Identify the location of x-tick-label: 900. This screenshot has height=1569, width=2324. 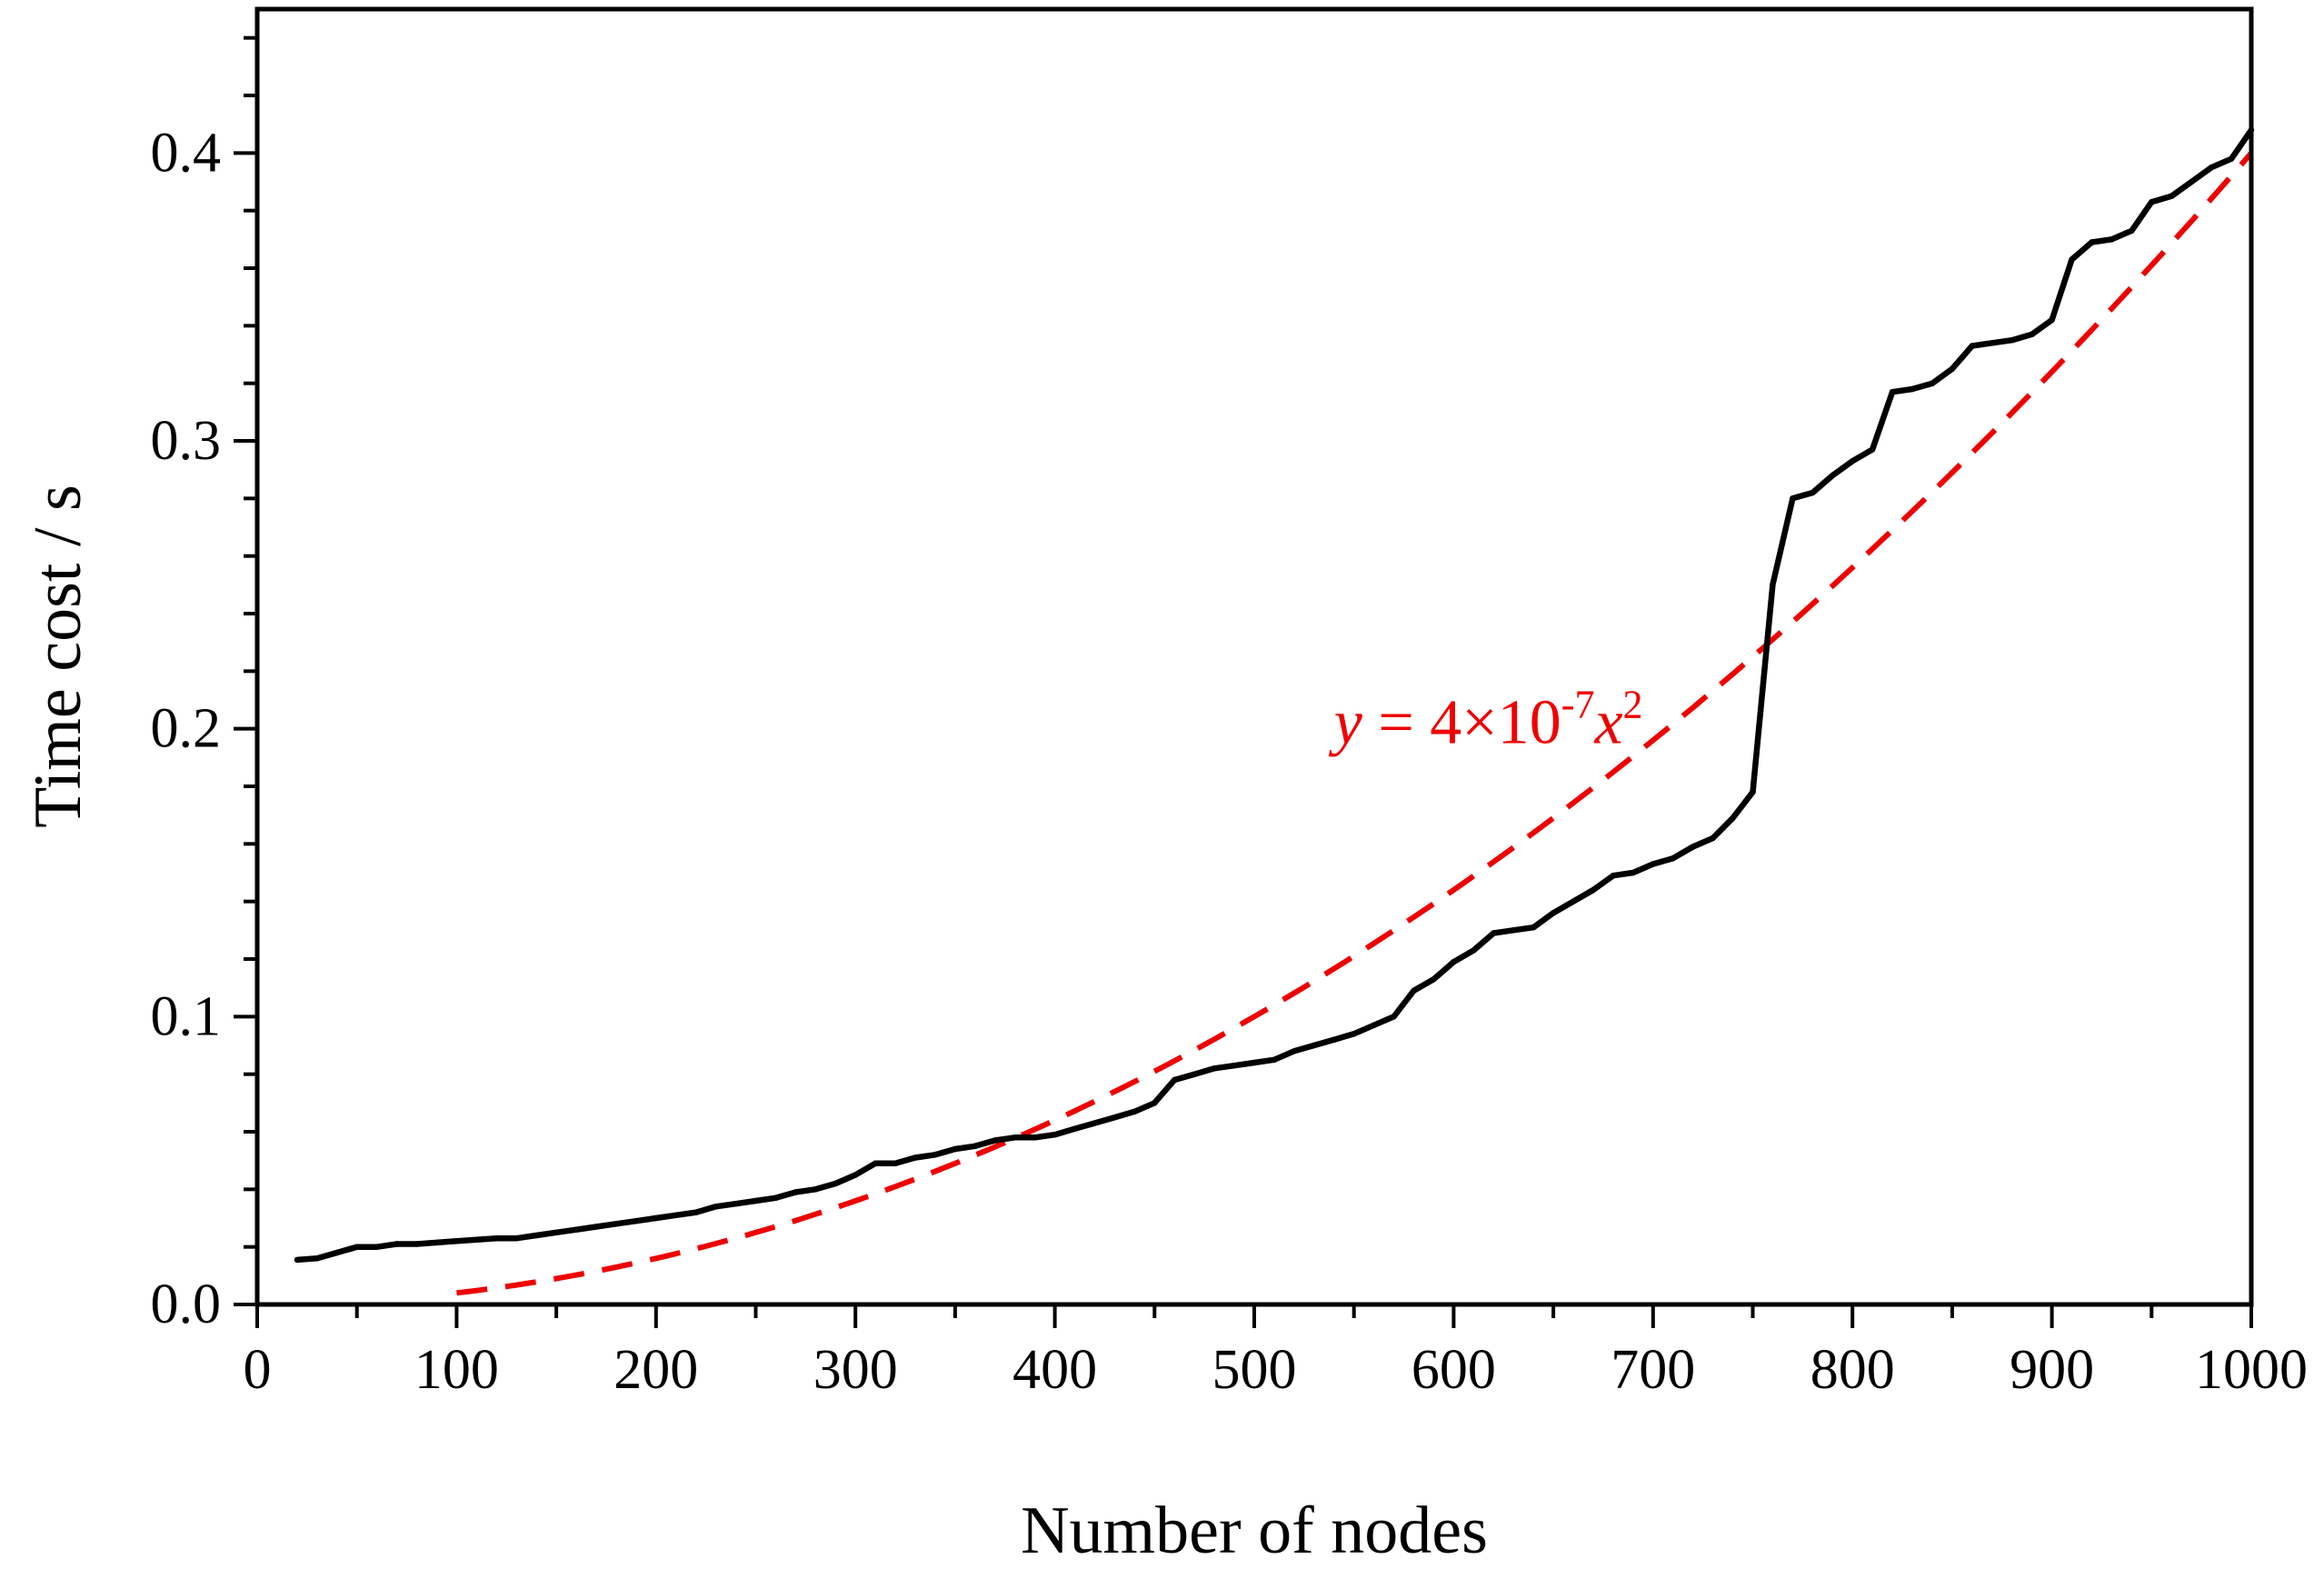
(2052, 1370).